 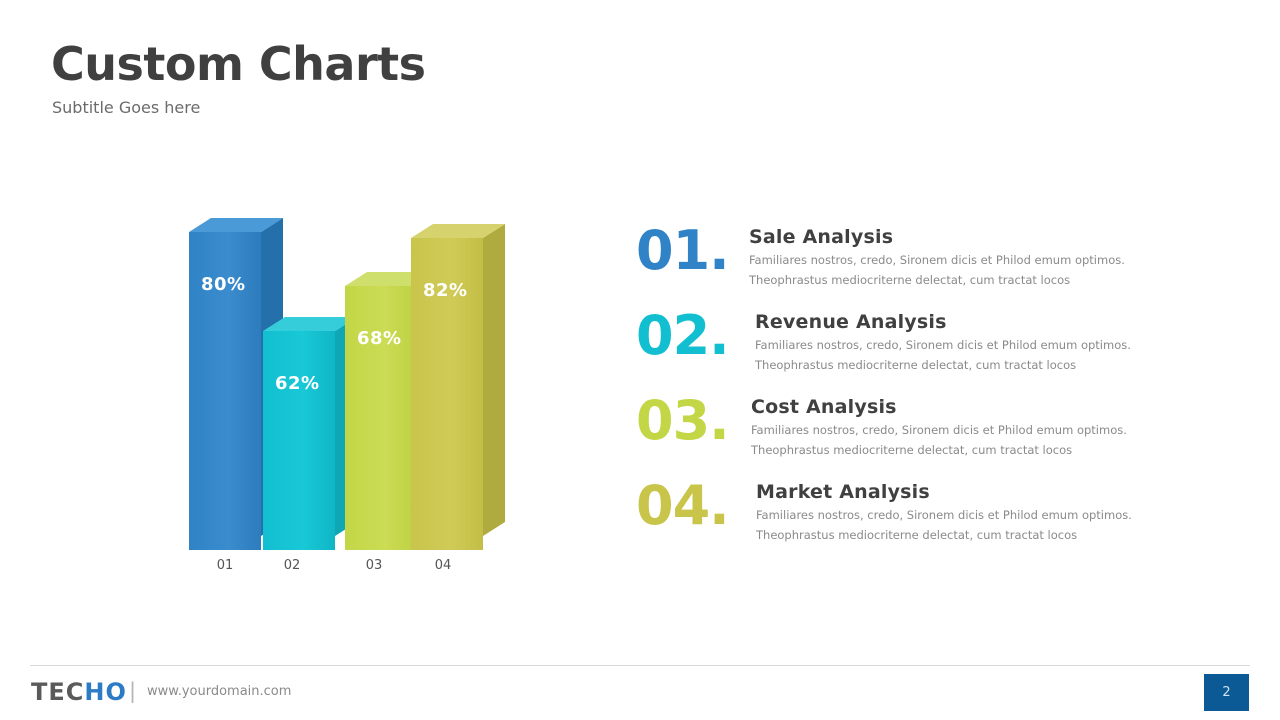 I want to click on bar-02: 62%, so click(x=310, y=433).